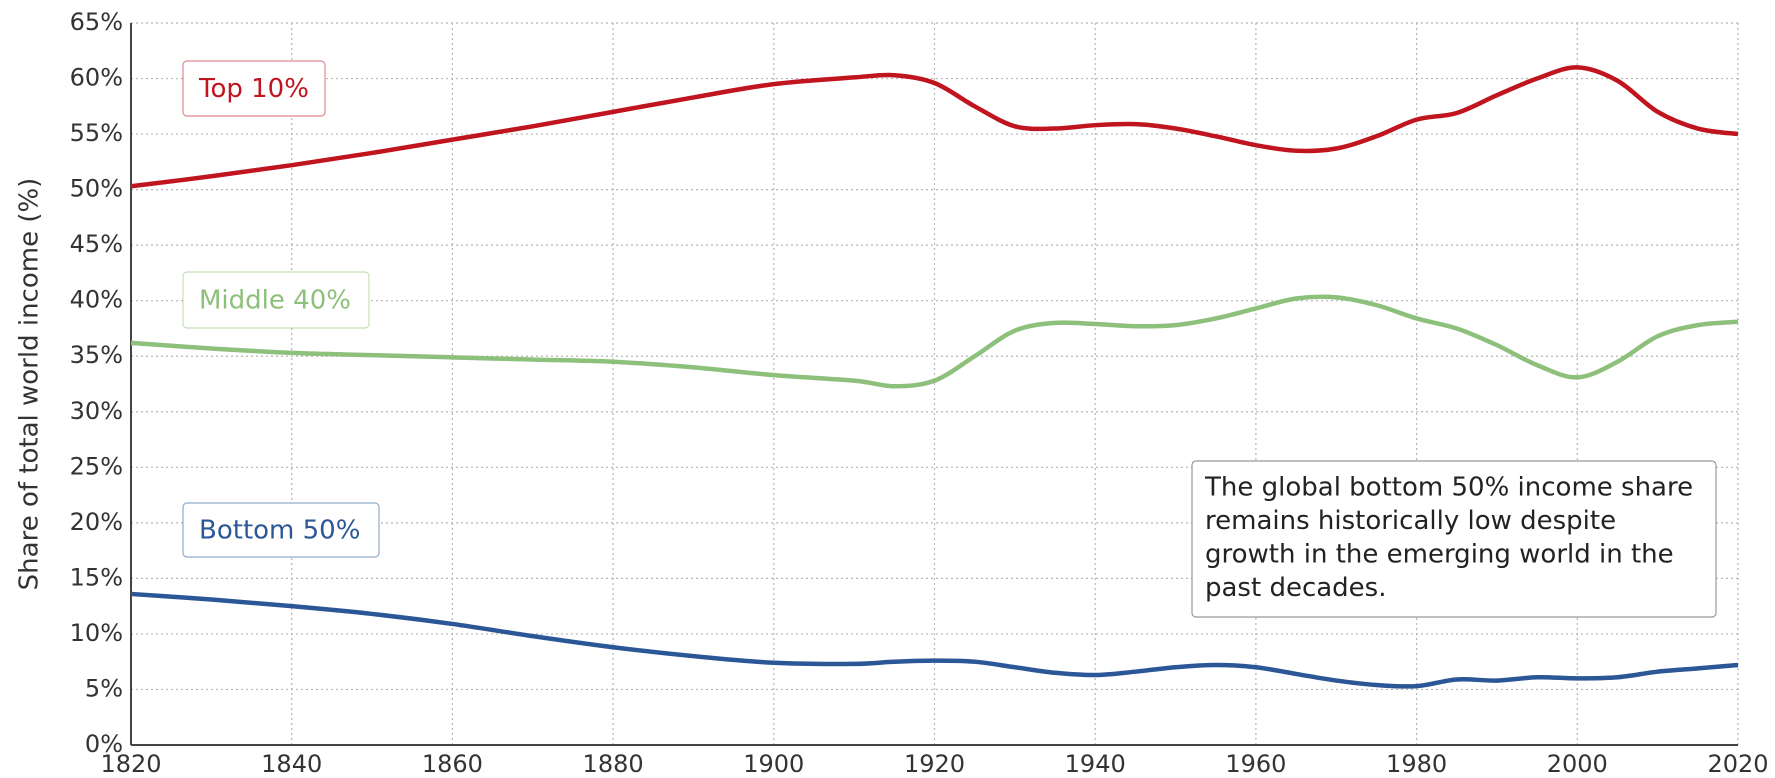  I want to click on x-tick-label: 1920, so click(934, 764).